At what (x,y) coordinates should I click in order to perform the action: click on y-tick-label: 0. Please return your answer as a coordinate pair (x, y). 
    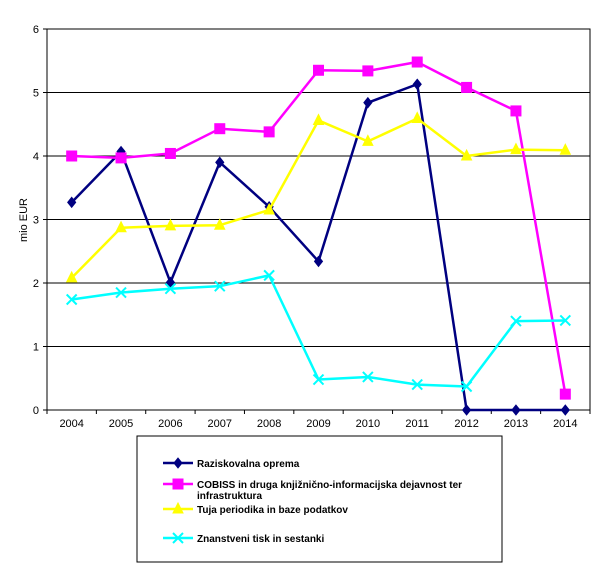
    Looking at the image, I should click on (36, 411).